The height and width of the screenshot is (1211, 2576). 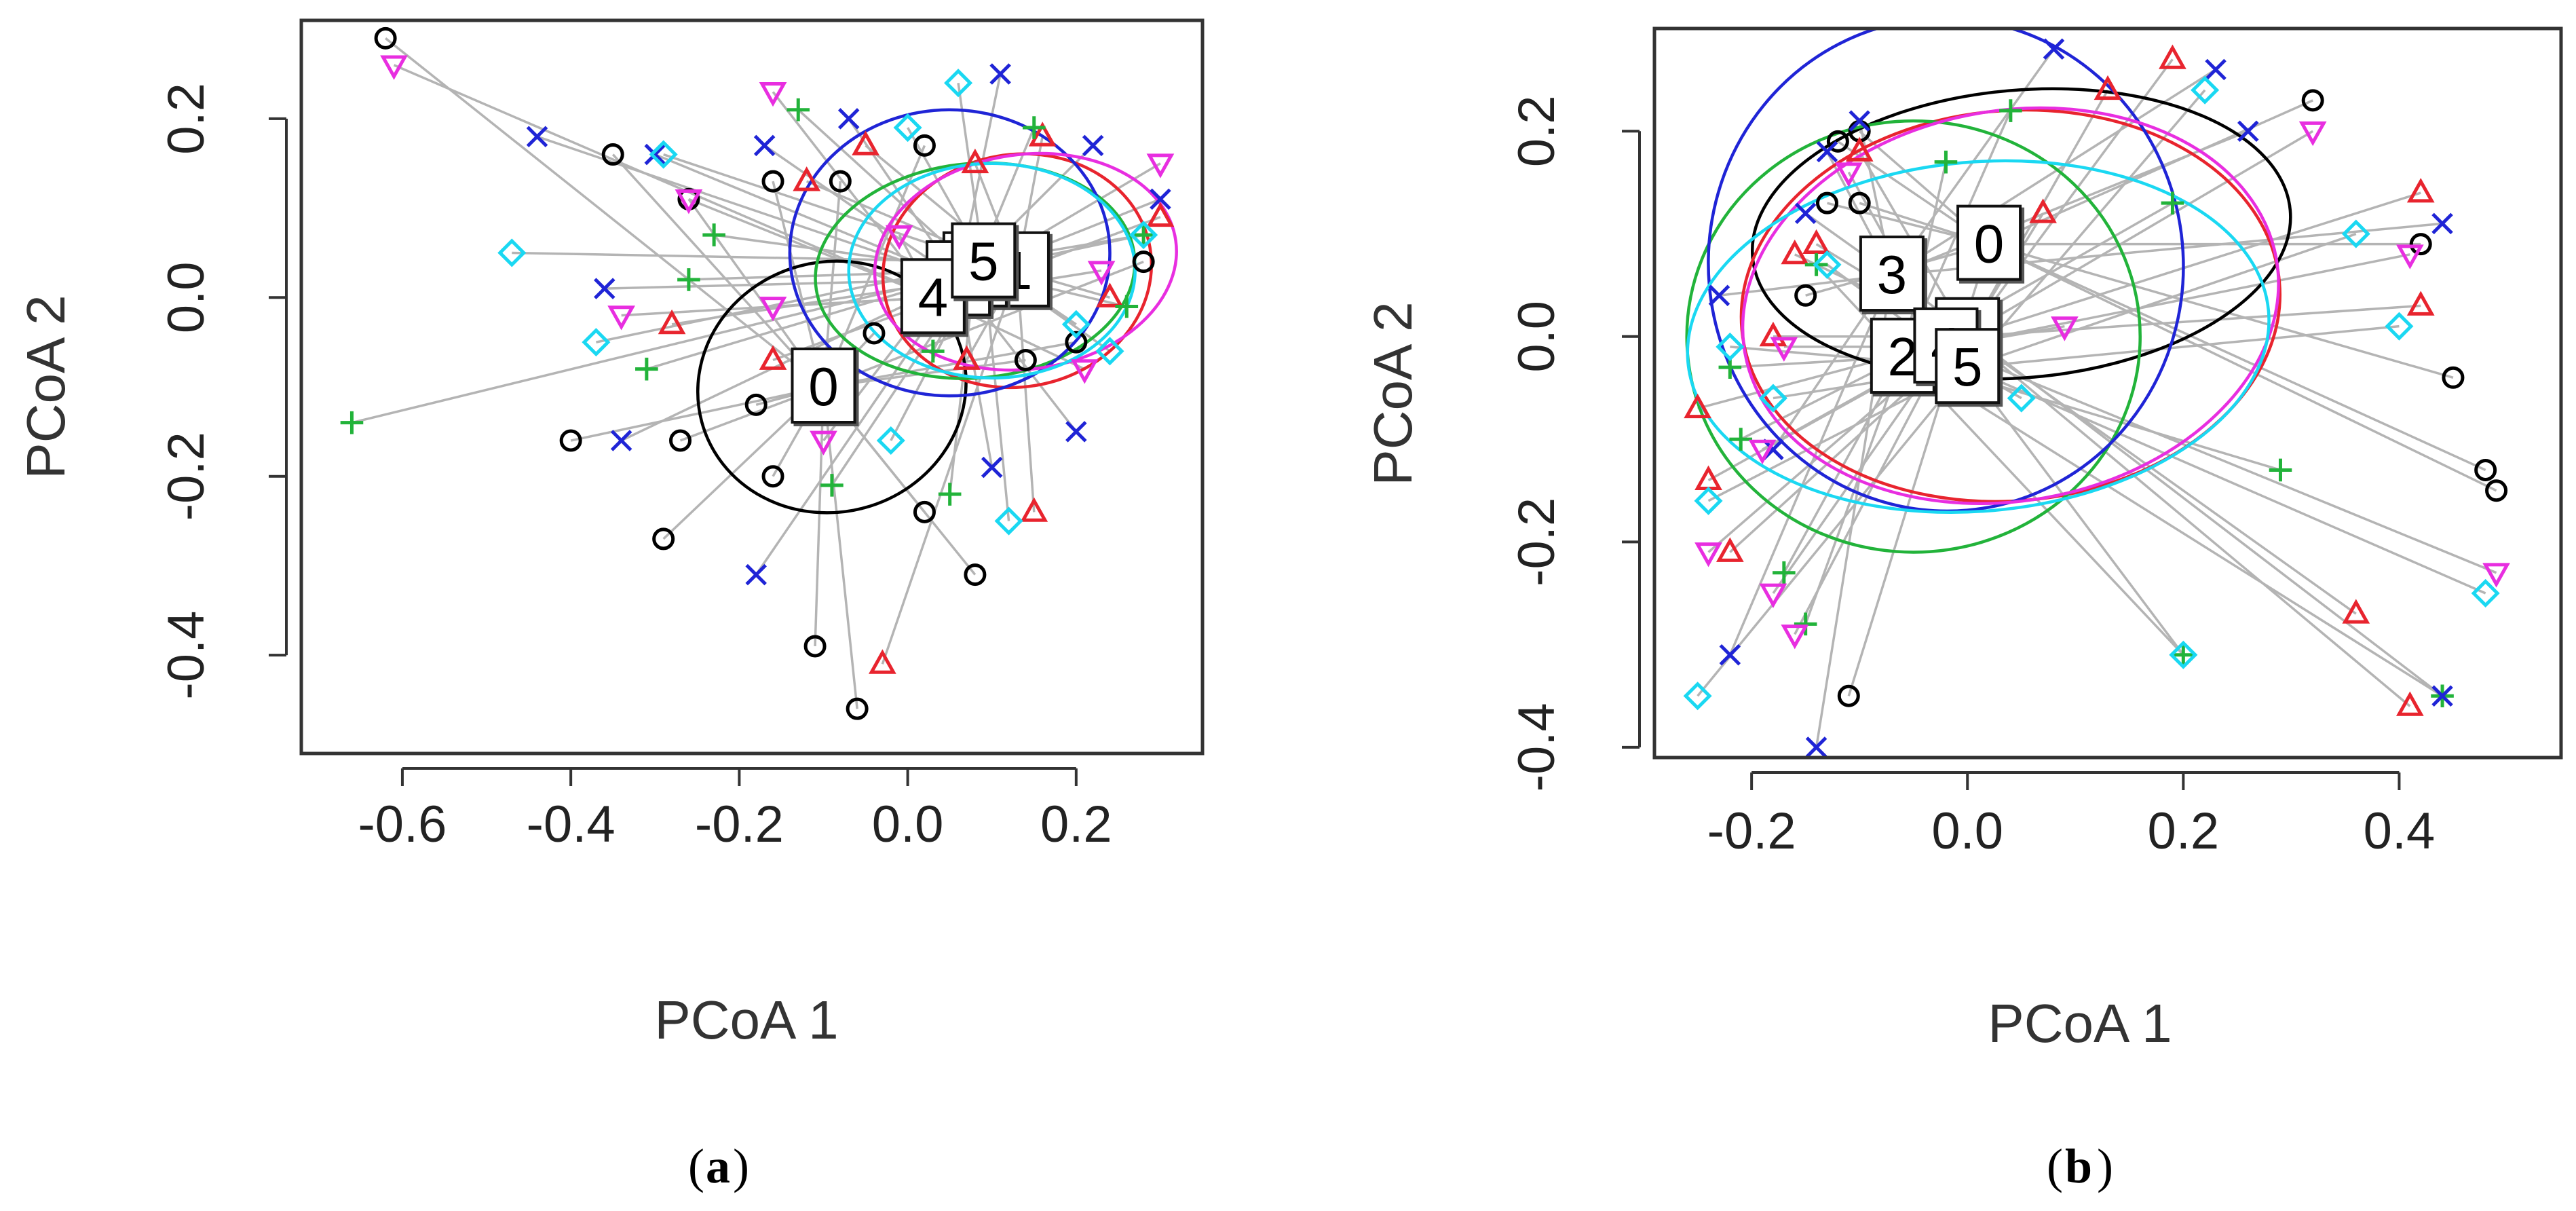 I want to click on panel-b-y-tick-label-2: 0.0, so click(x=1537, y=337).